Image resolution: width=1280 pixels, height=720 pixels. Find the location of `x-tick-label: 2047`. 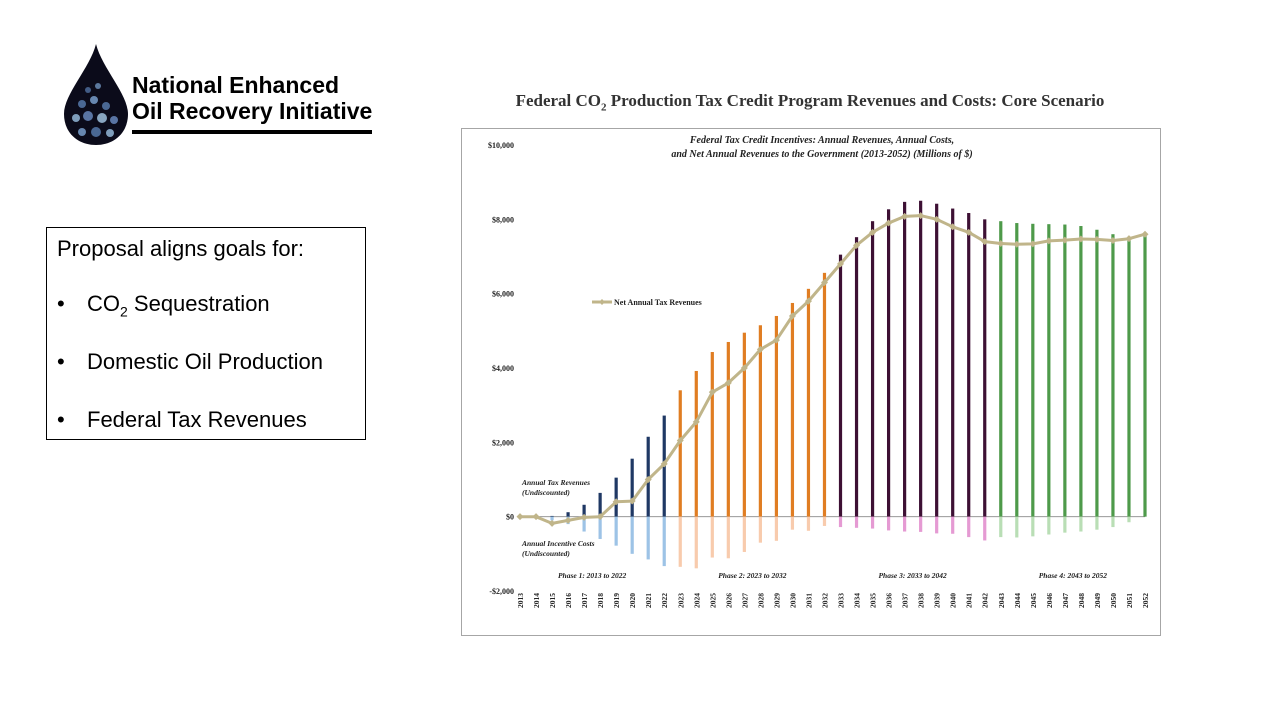

x-tick-label: 2047 is located at coordinates (1065, 600).